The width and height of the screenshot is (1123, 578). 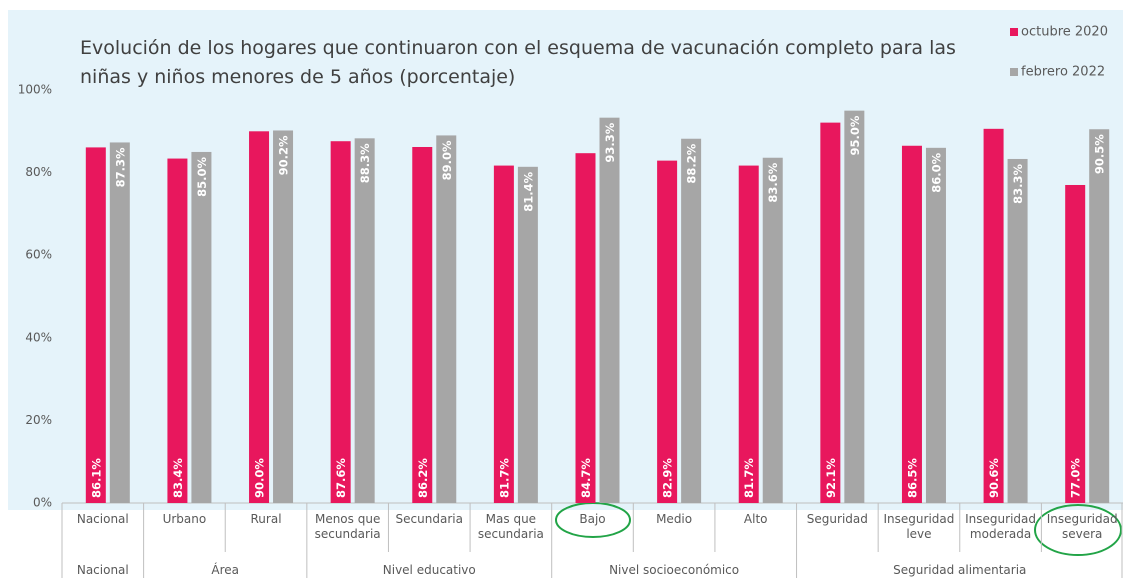 What do you see at coordinates (42, 503) in the screenshot?
I see `y-tick-label: 0%` at bounding box center [42, 503].